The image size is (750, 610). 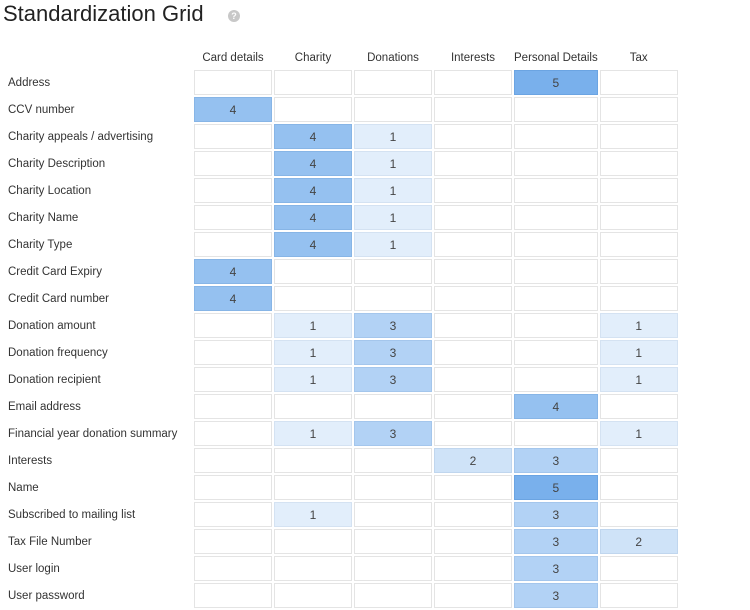 I want to click on help-icon: ?, so click(x=234, y=16).